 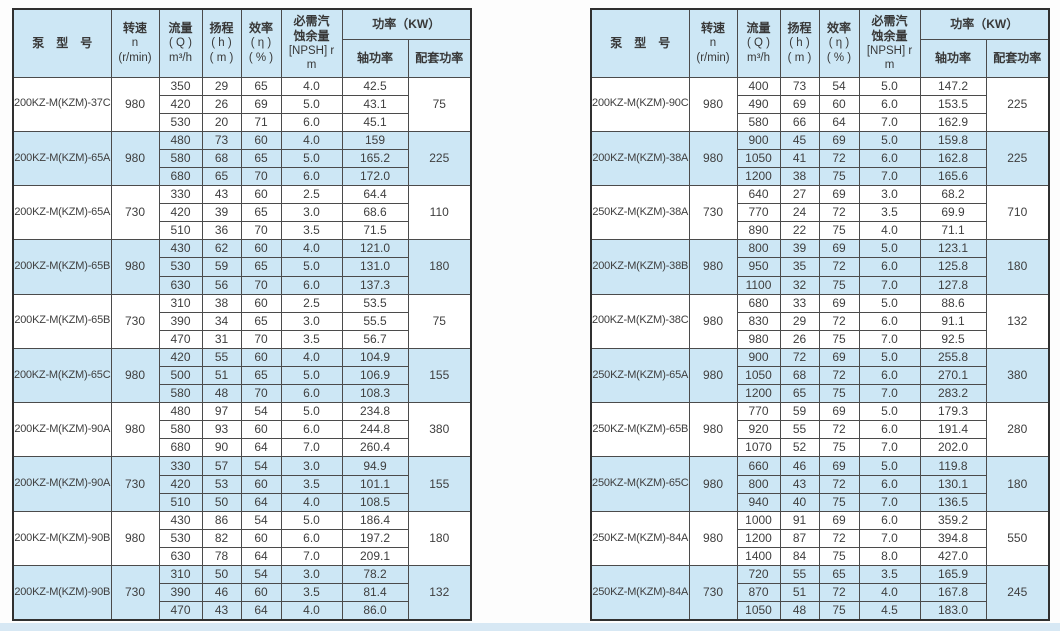 I want to click on pump-spec-row: 510 50 64 4.0 108.5, so click(x=242, y=502).